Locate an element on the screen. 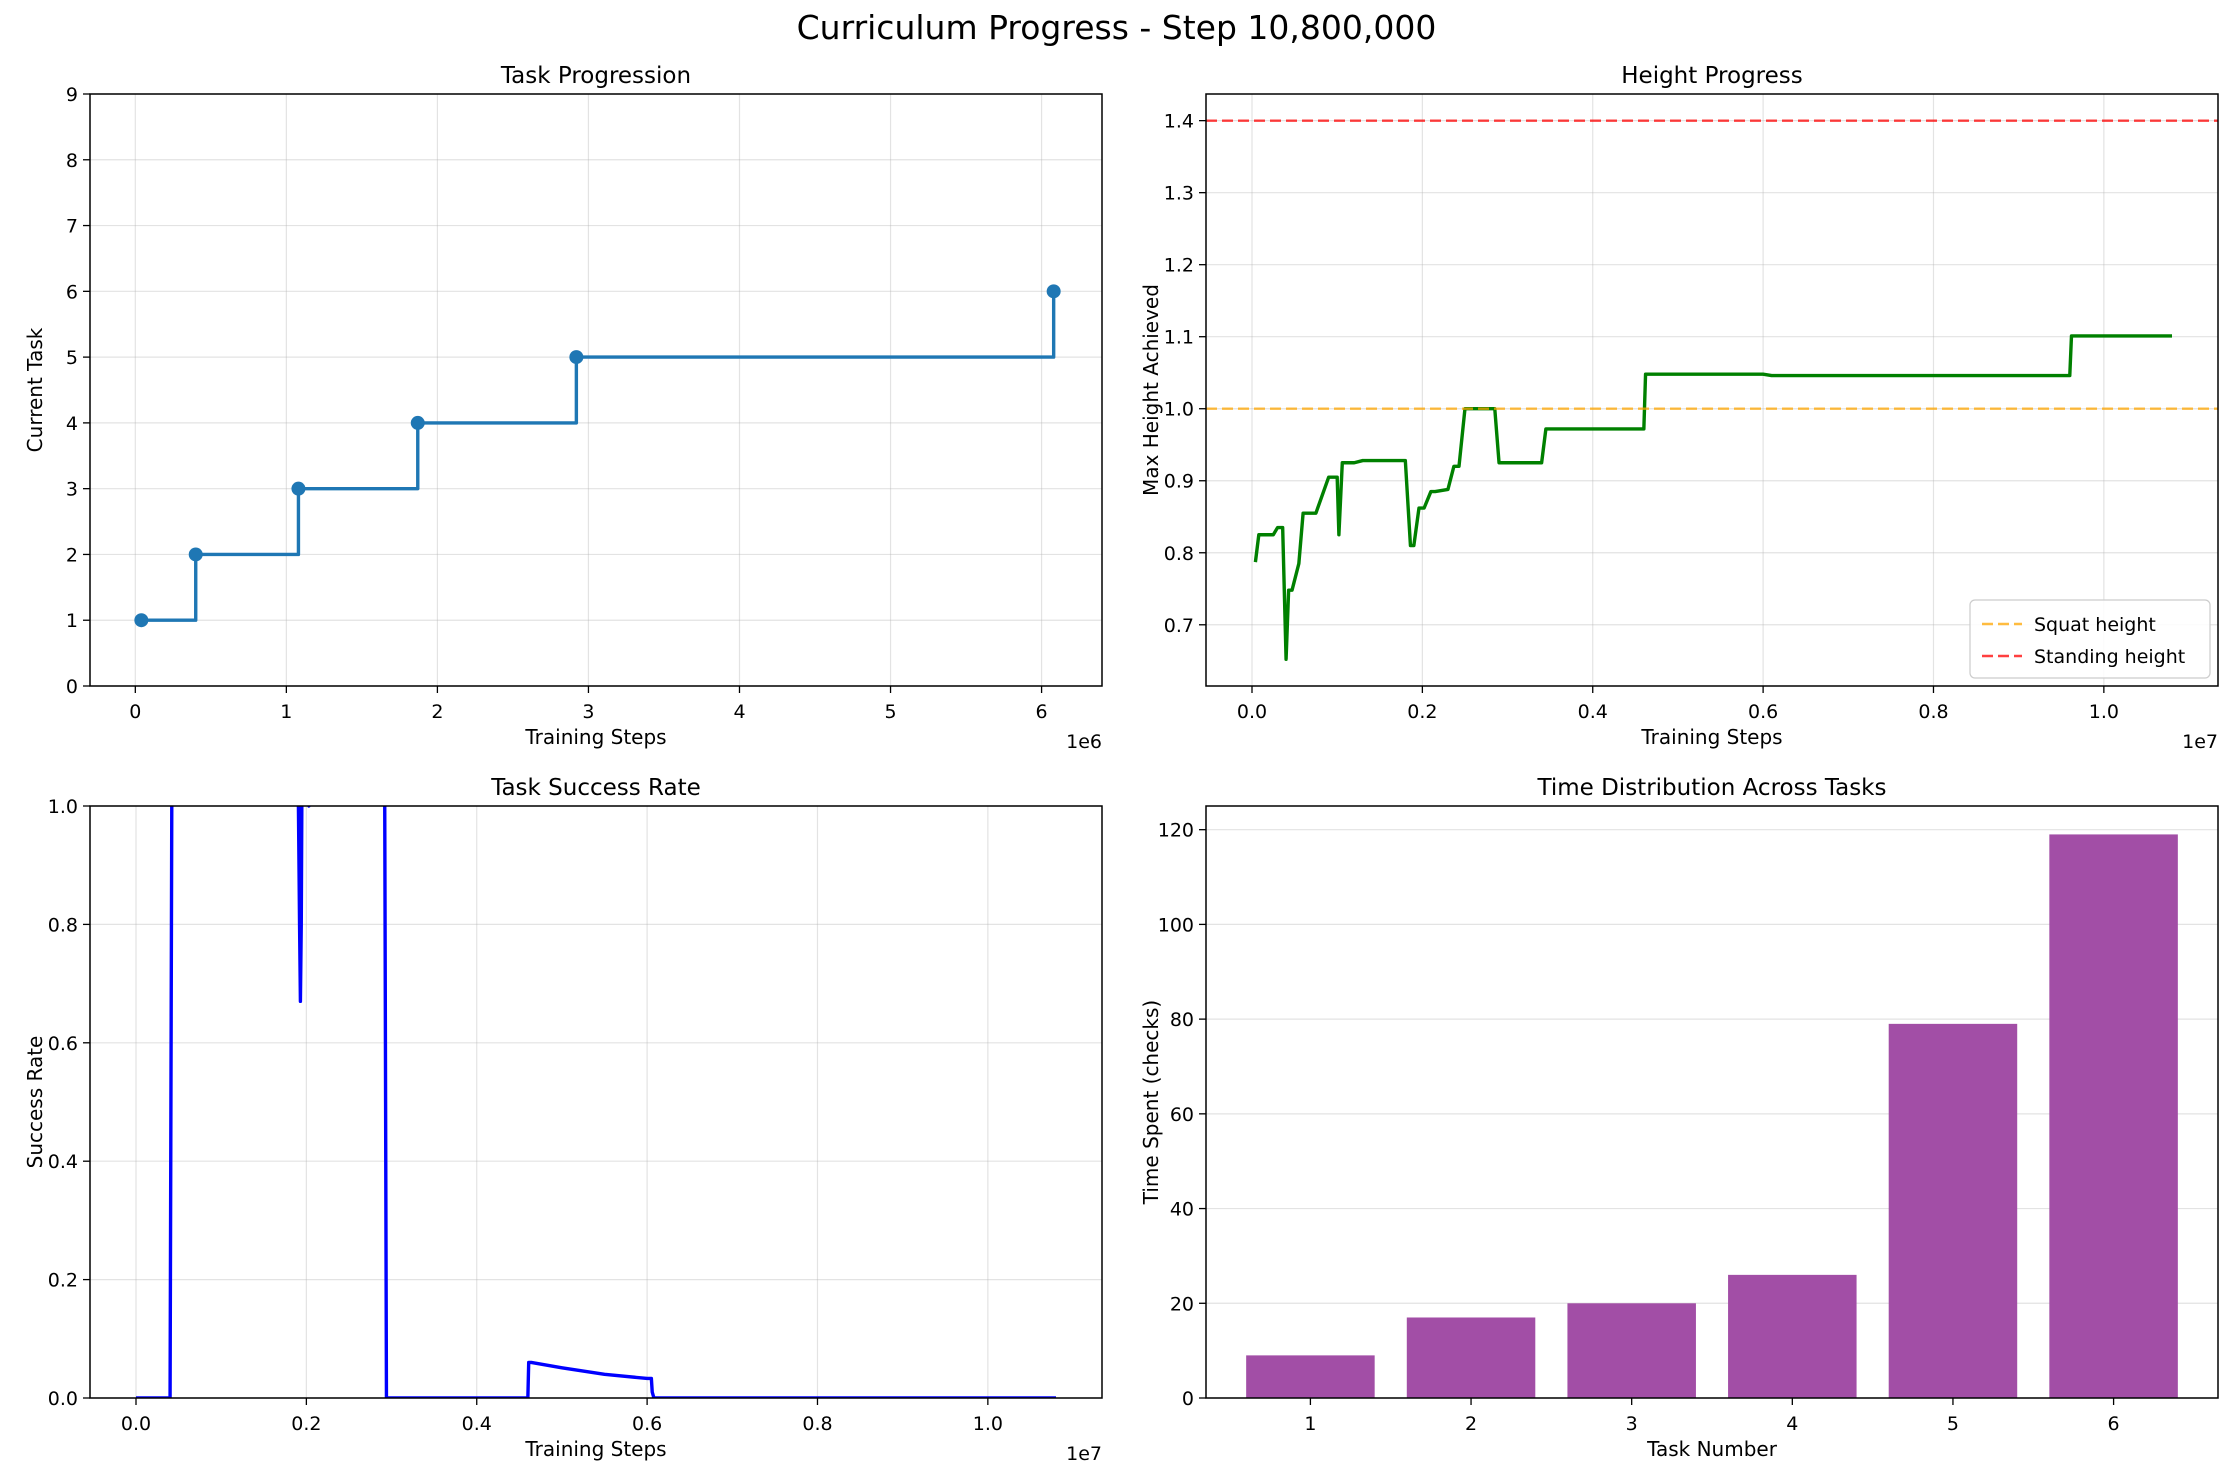 This screenshot has width=2233, height=1475. y-tick-label: 6 is located at coordinates (72, 292).